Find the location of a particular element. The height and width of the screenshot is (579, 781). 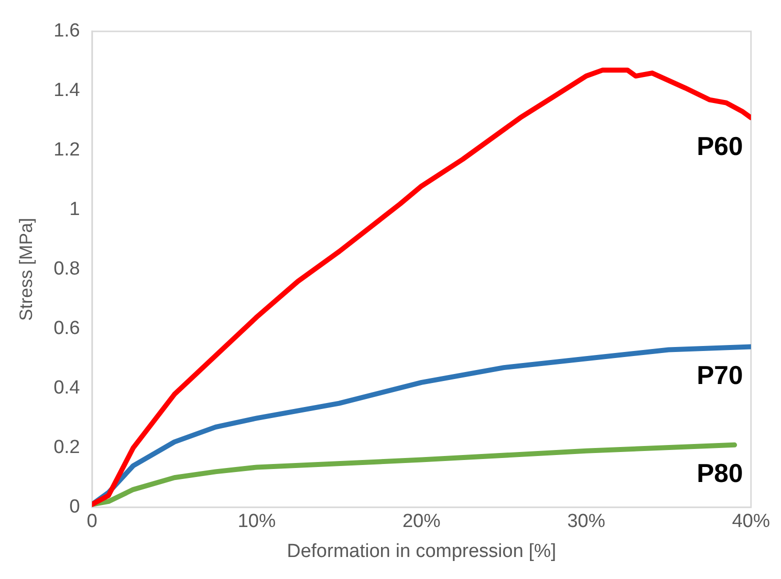

series-label: P80 is located at coordinates (719, 473).